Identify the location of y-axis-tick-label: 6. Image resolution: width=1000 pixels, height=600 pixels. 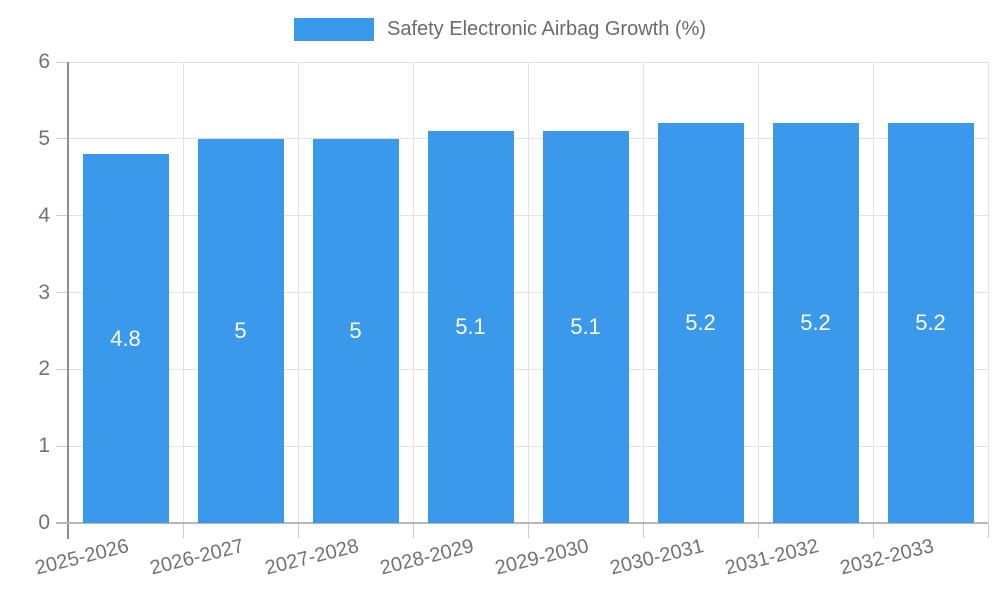
(44, 61).